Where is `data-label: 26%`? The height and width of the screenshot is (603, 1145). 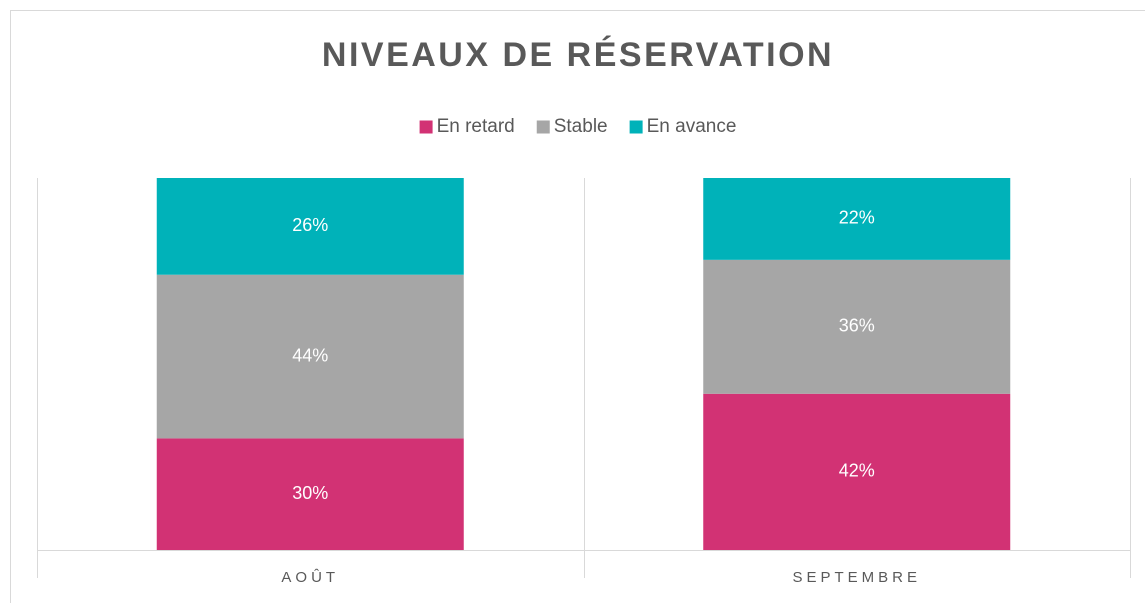 data-label: 26% is located at coordinates (310, 225).